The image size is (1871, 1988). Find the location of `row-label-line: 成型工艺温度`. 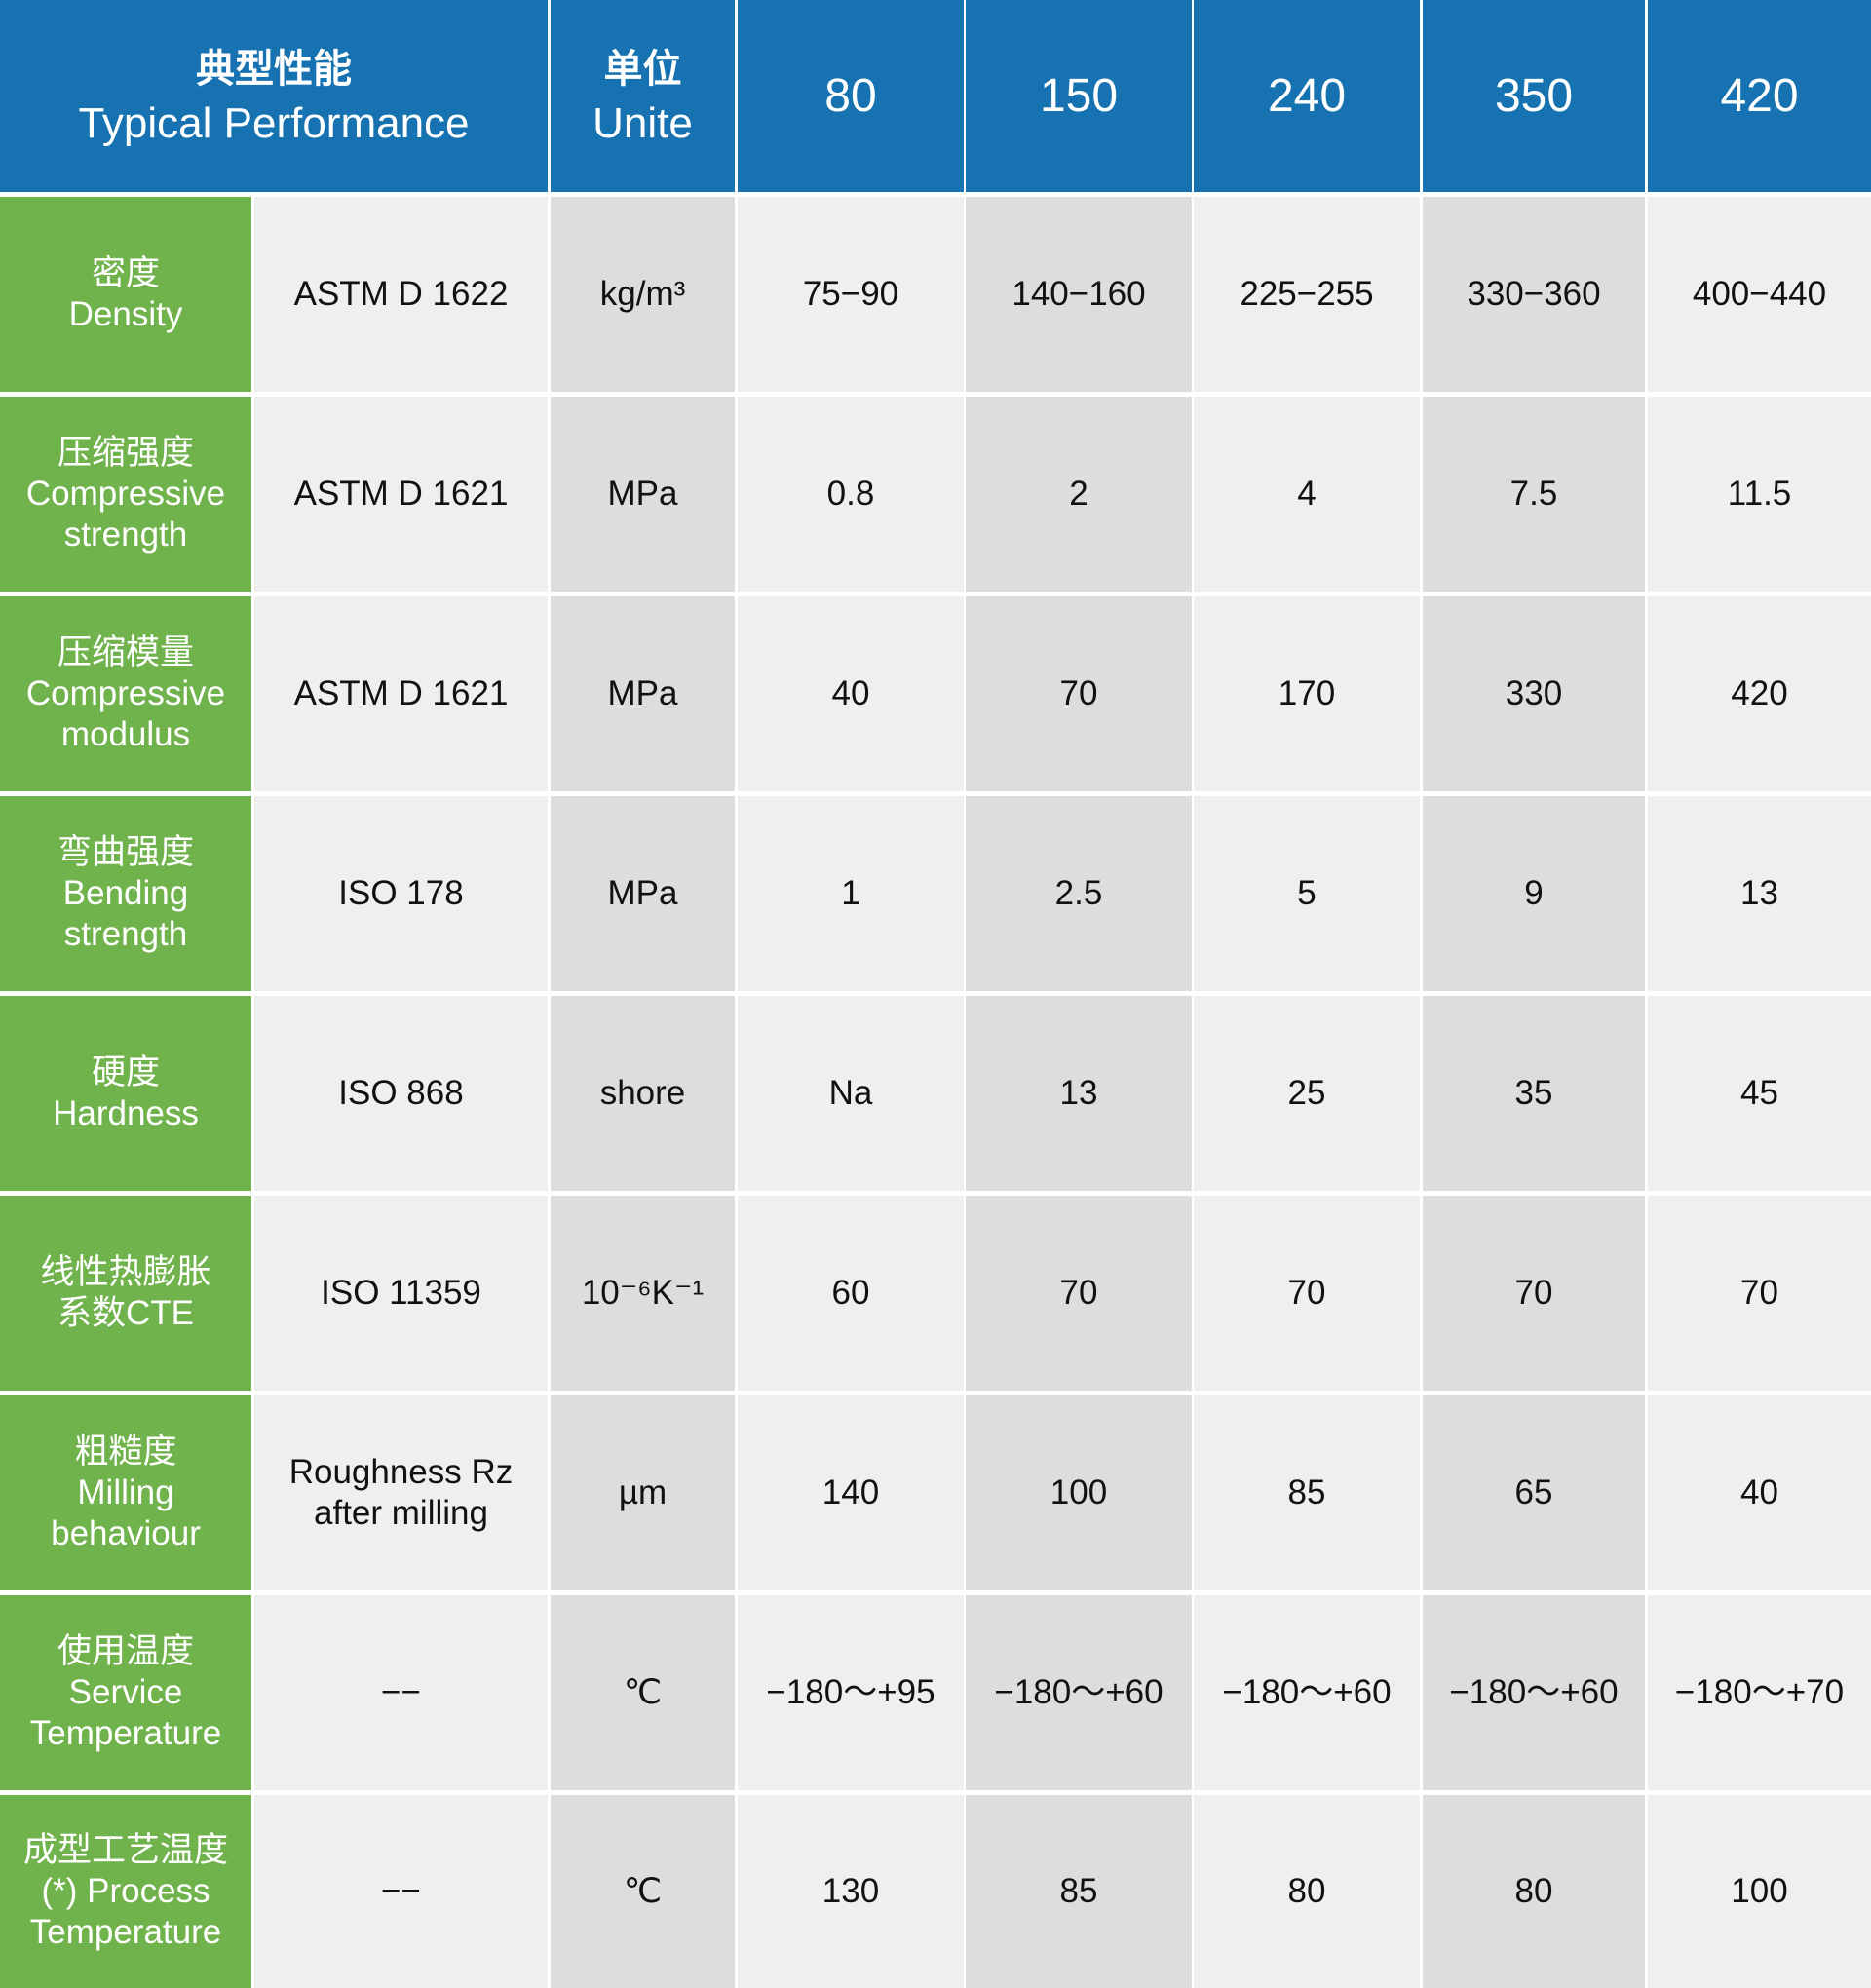

row-label-line: 成型工艺温度 is located at coordinates (125, 1850).